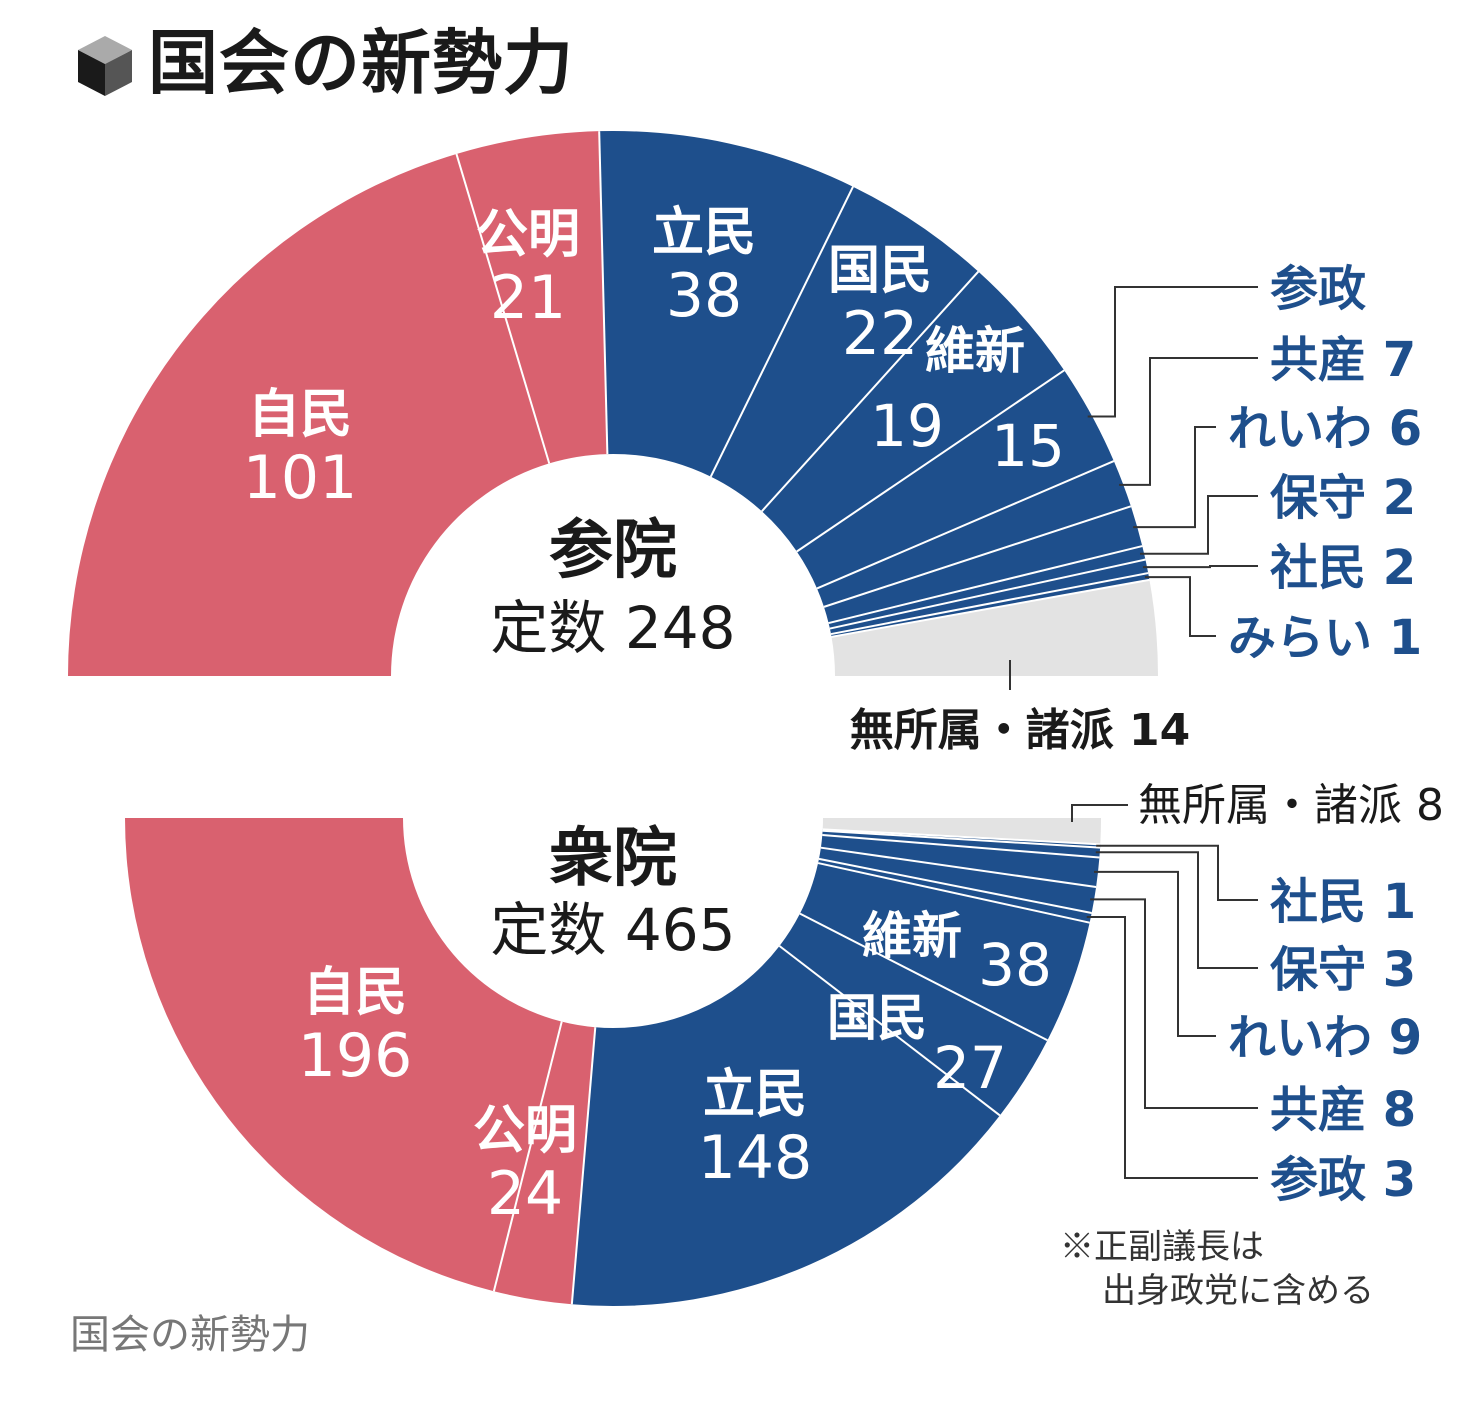 This screenshot has height=1419, width=1479. I want to click on label-mirai: みらい 1, so click(1325, 638).